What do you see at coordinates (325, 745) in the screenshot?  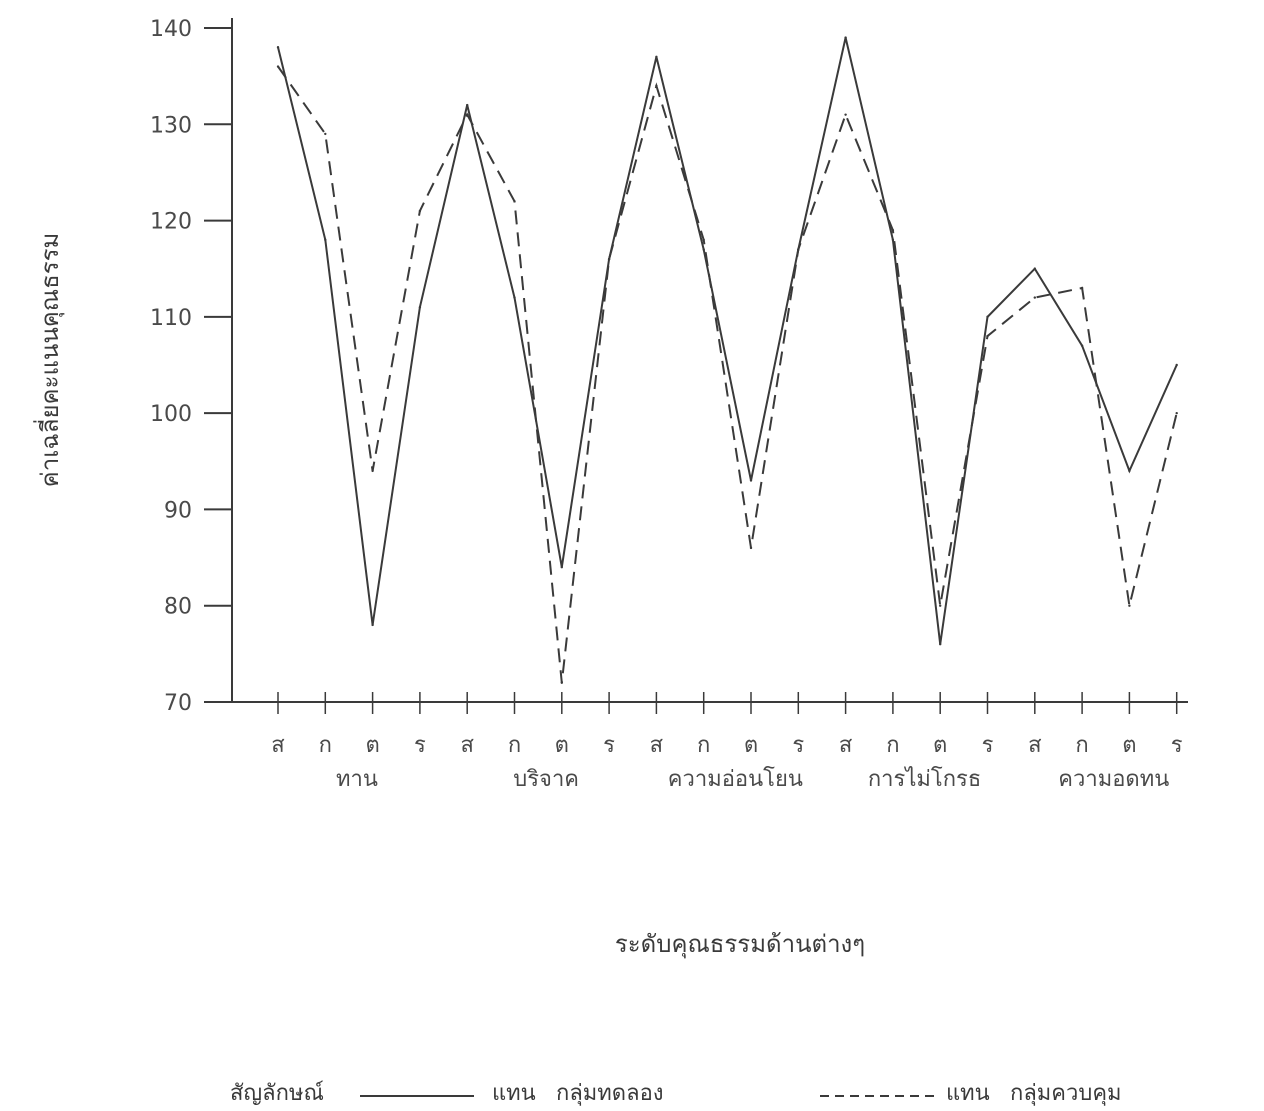 I see `x-tick-label-1: ก` at bounding box center [325, 745].